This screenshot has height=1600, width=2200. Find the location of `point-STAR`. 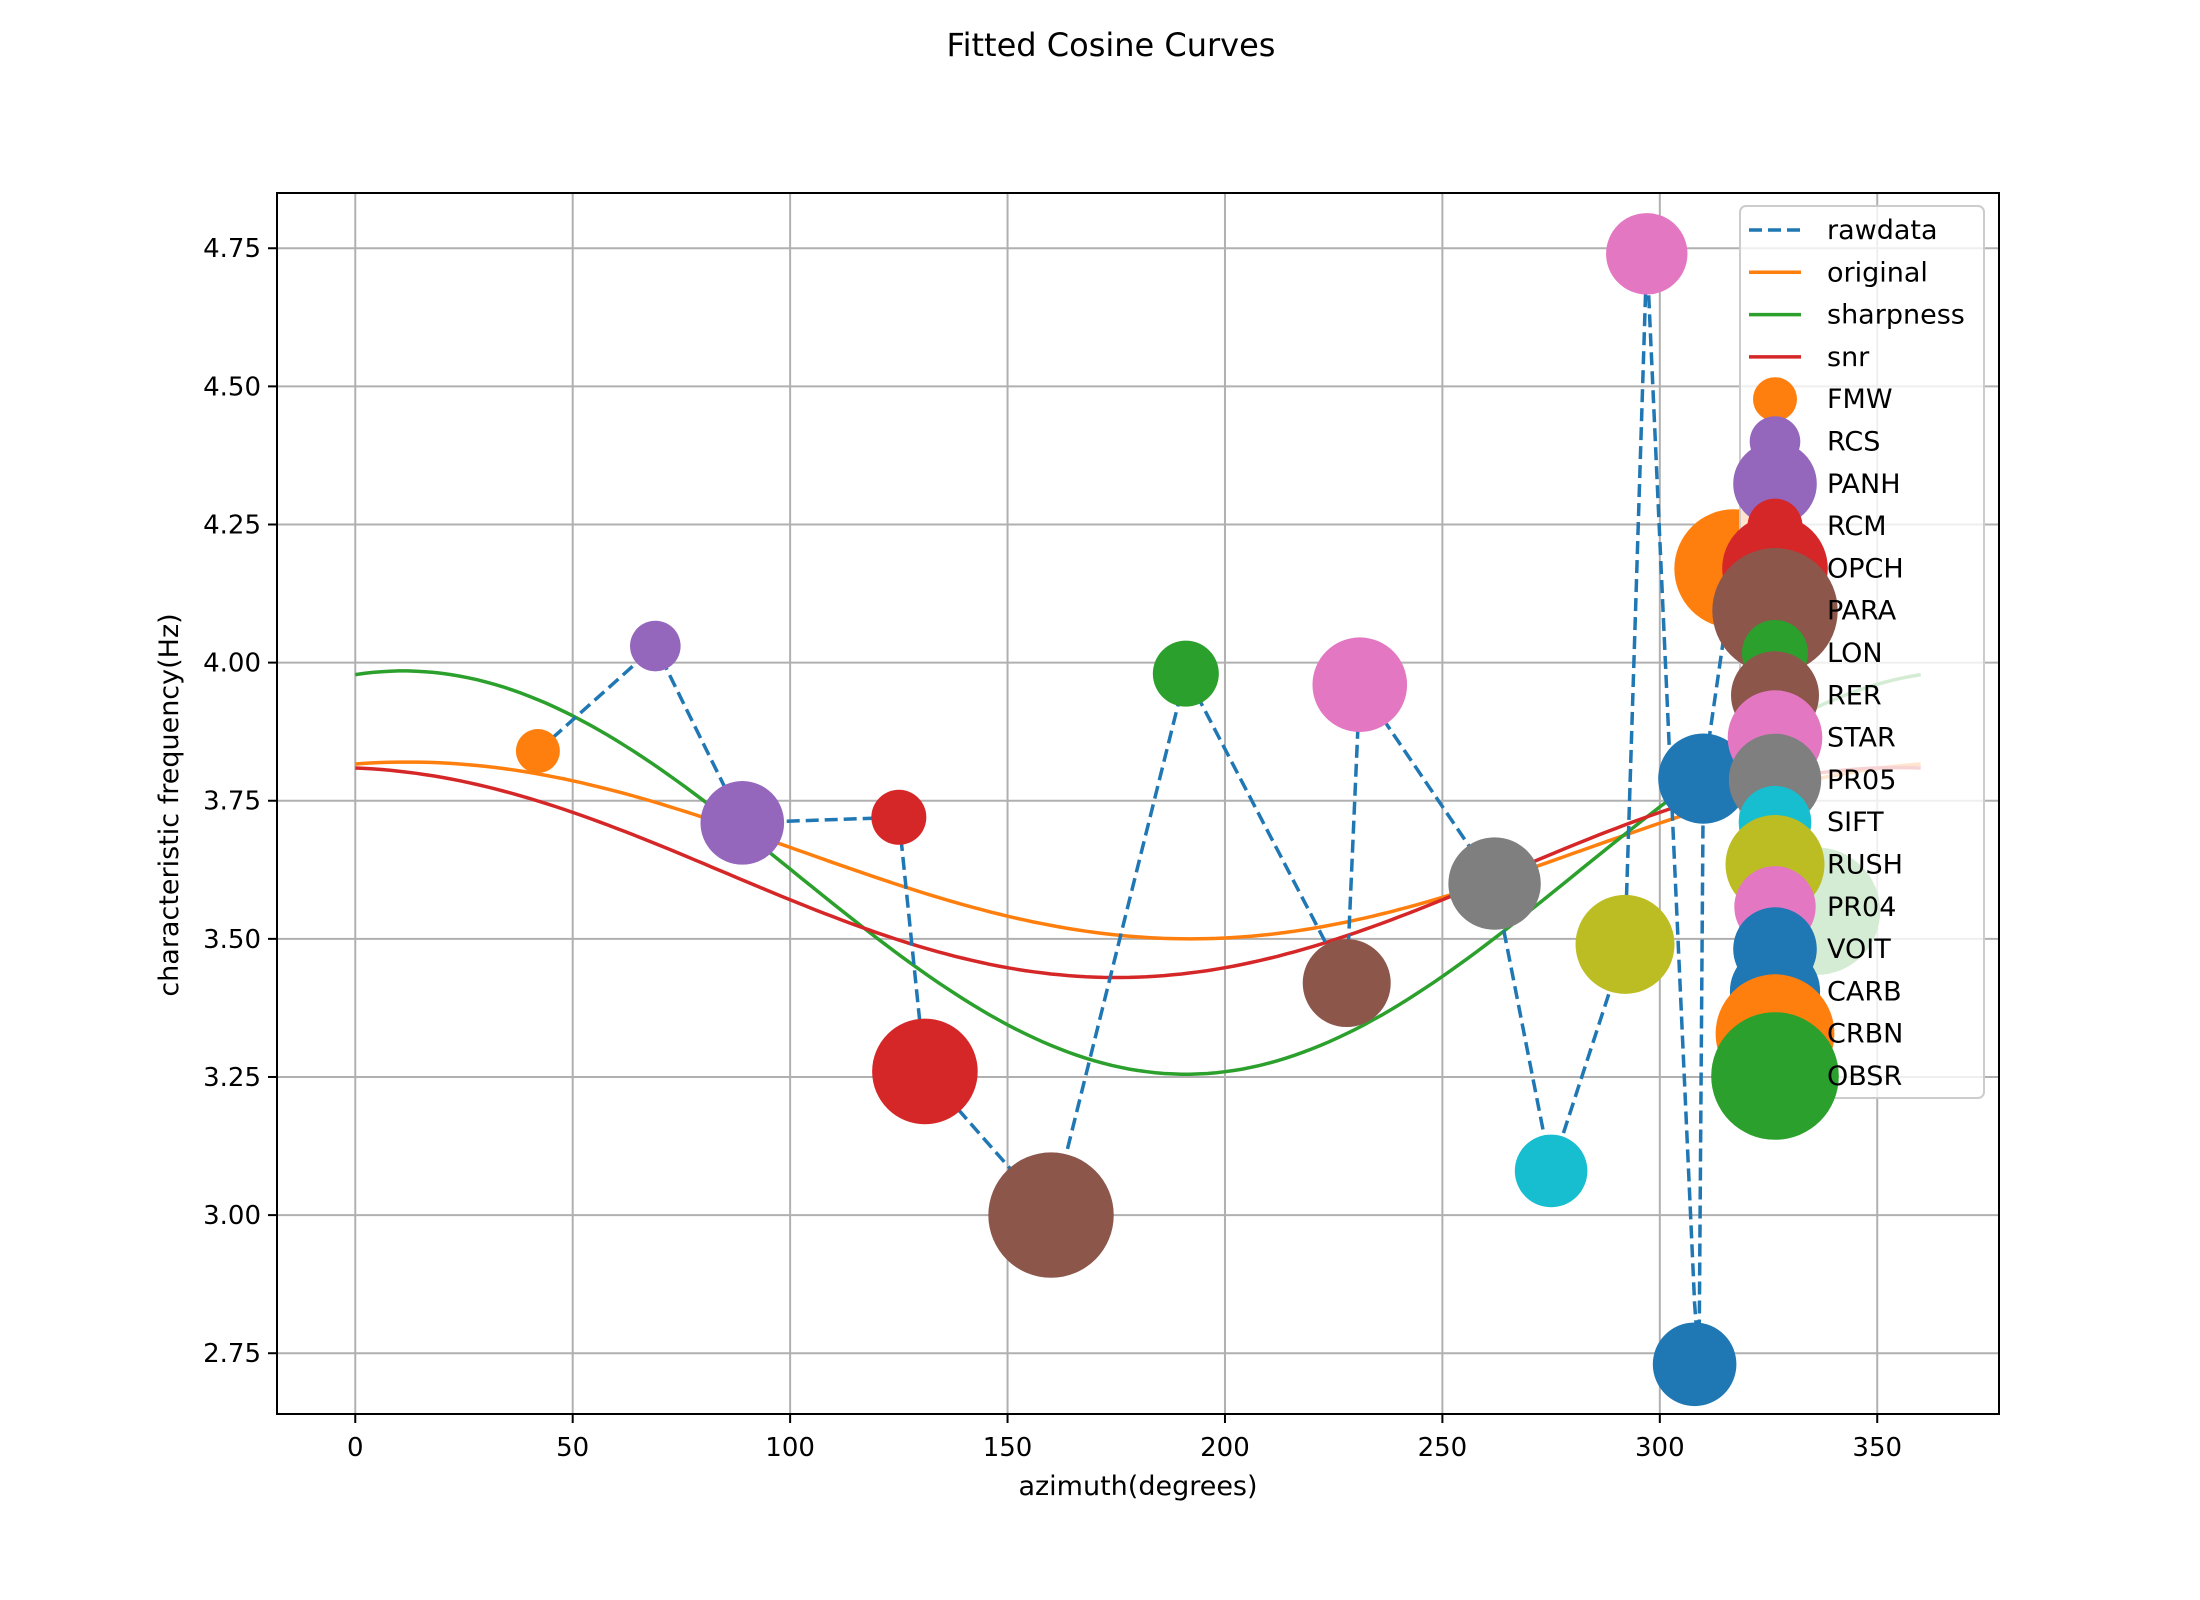

point-STAR is located at coordinates (1360, 685).